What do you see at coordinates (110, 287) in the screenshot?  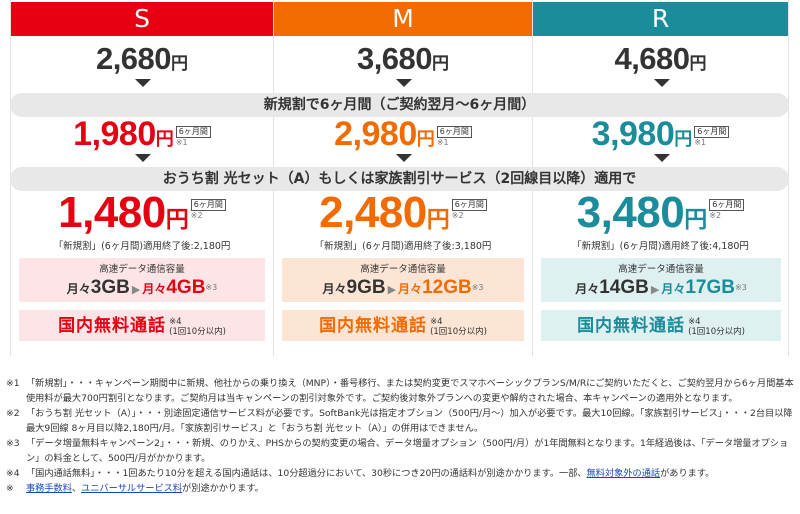 I see `data-from-value: 3GB` at bounding box center [110, 287].